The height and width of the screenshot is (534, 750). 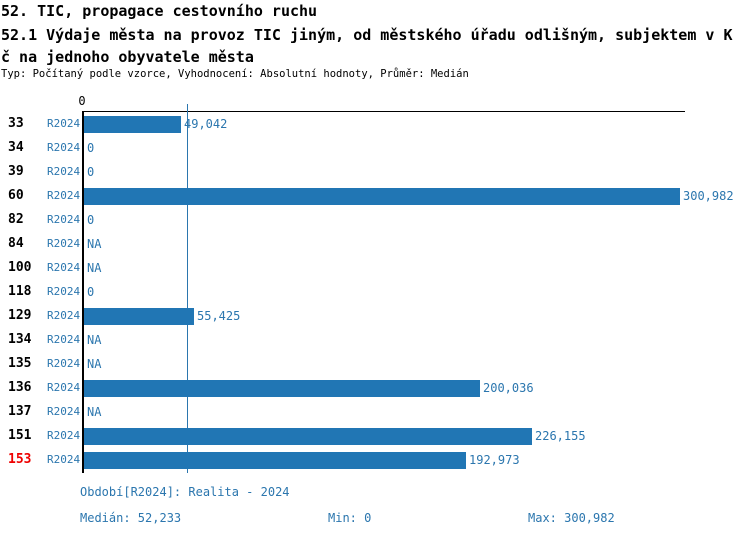 I want to click on row-category-label: 136, so click(x=20, y=387).